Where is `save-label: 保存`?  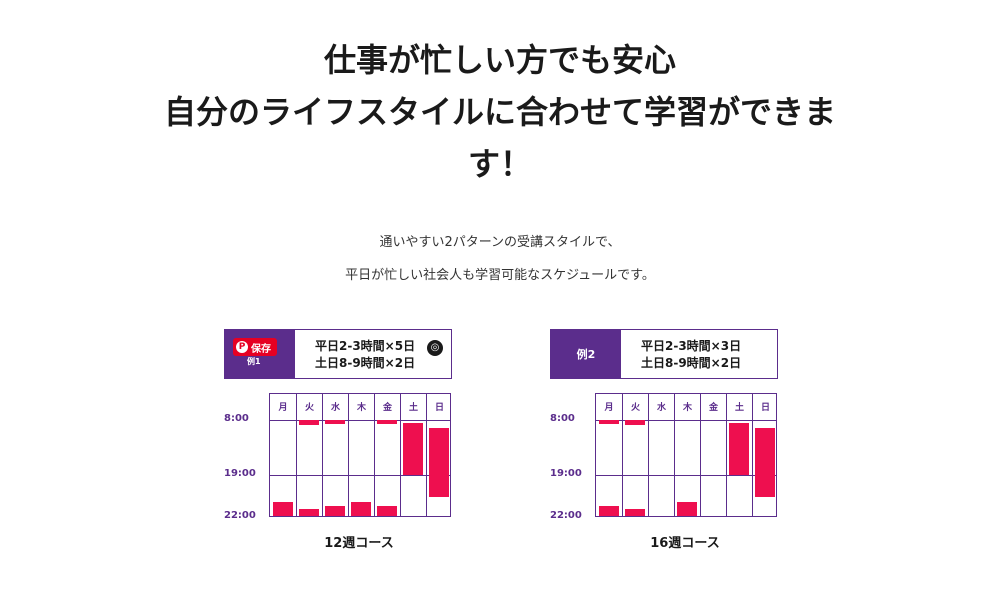 save-label: 保存 is located at coordinates (261, 349).